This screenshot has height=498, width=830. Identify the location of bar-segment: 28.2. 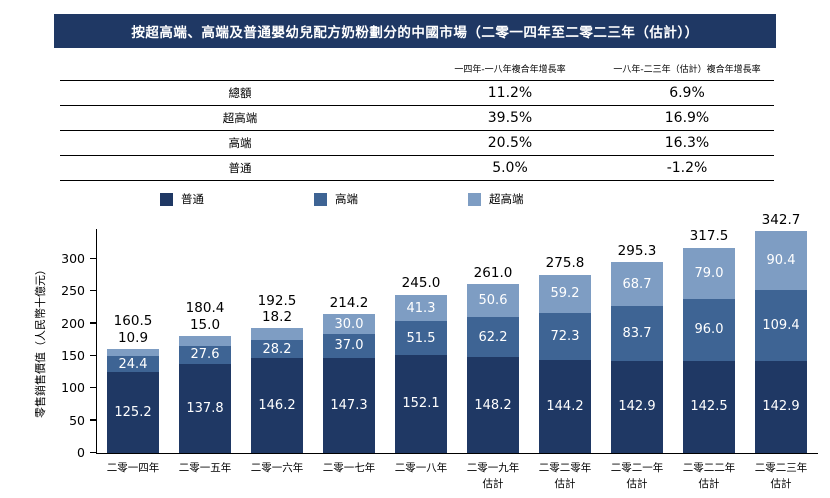
(277, 349).